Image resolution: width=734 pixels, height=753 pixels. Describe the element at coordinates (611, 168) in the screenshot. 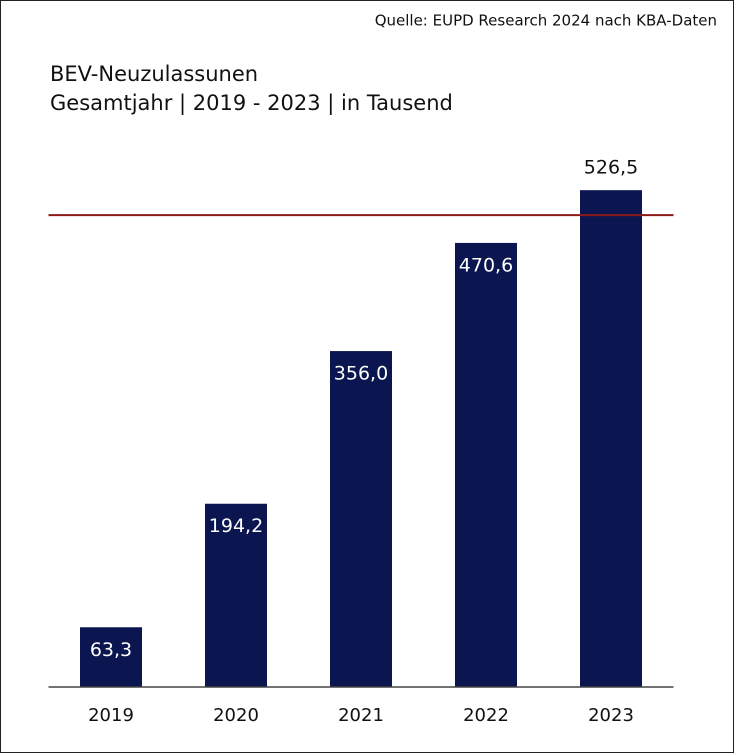

I see `value-label: 526,5` at that location.